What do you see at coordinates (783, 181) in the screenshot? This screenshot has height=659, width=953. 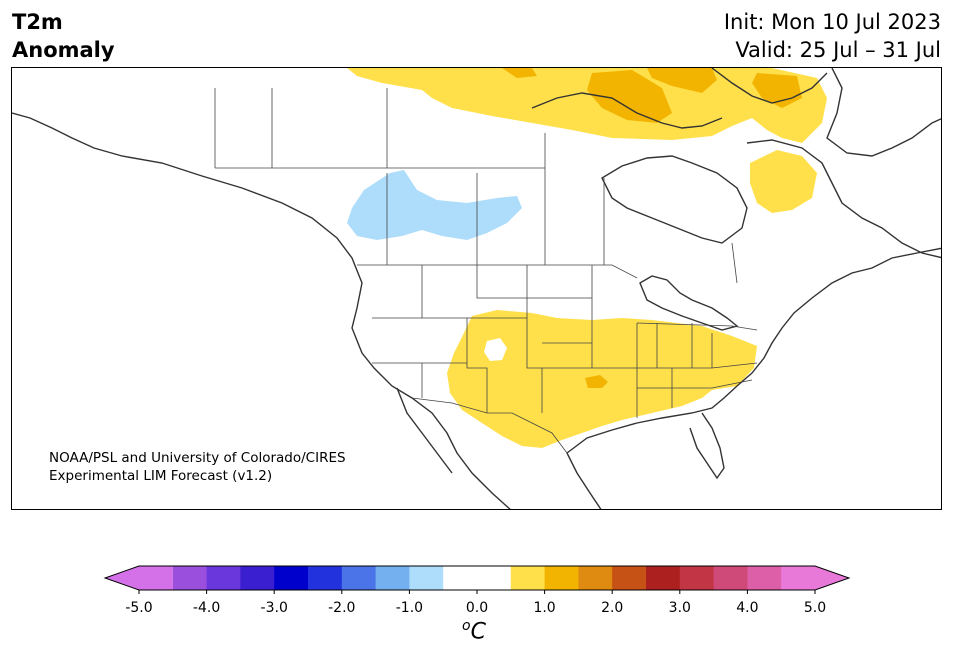 I see `warm-anomaly-labrador` at bounding box center [783, 181].